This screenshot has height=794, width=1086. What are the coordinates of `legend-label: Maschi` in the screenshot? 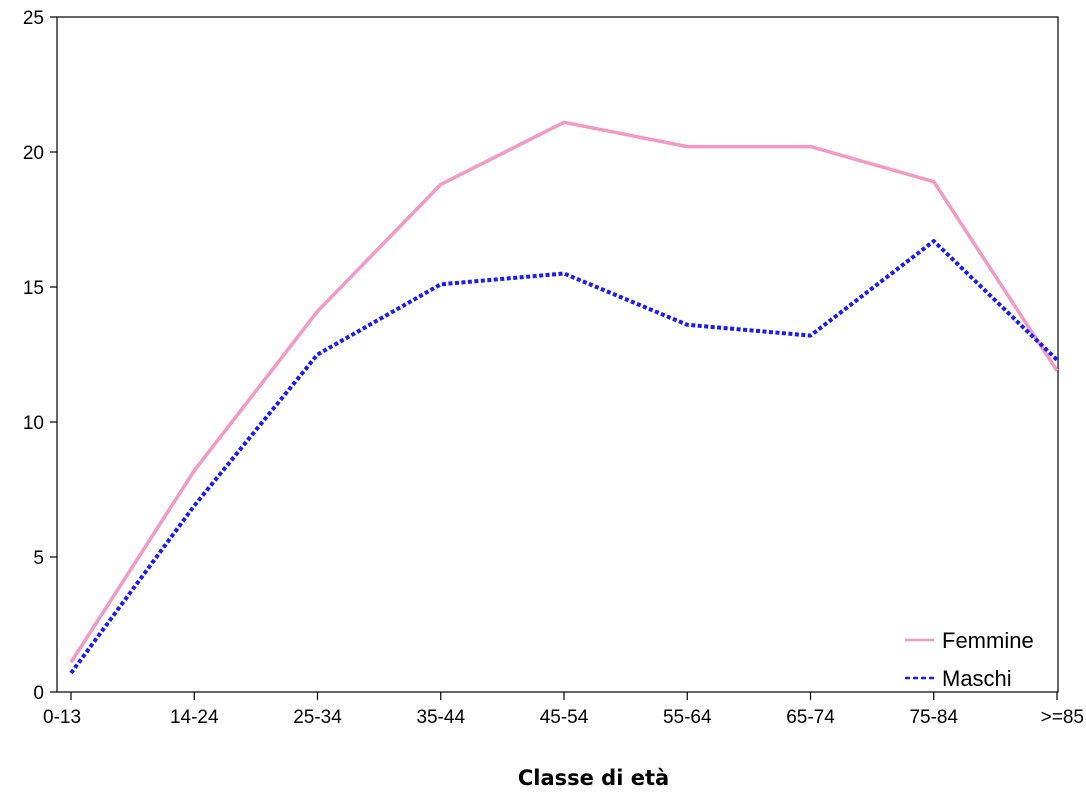 It's located at (977, 678).